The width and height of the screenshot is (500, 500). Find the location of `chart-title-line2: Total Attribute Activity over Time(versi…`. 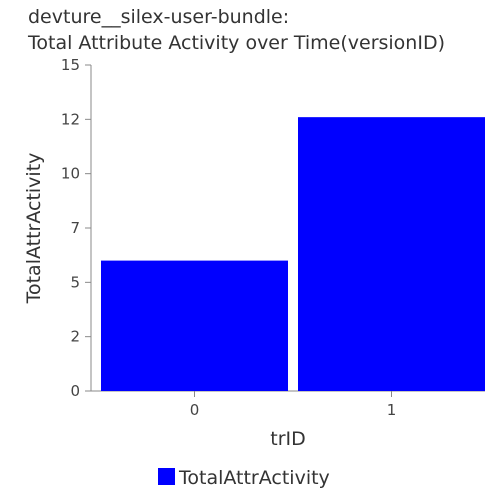

chart-title-line2: Total Attribute Activity over Time(versi… is located at coordinates (236, 43).